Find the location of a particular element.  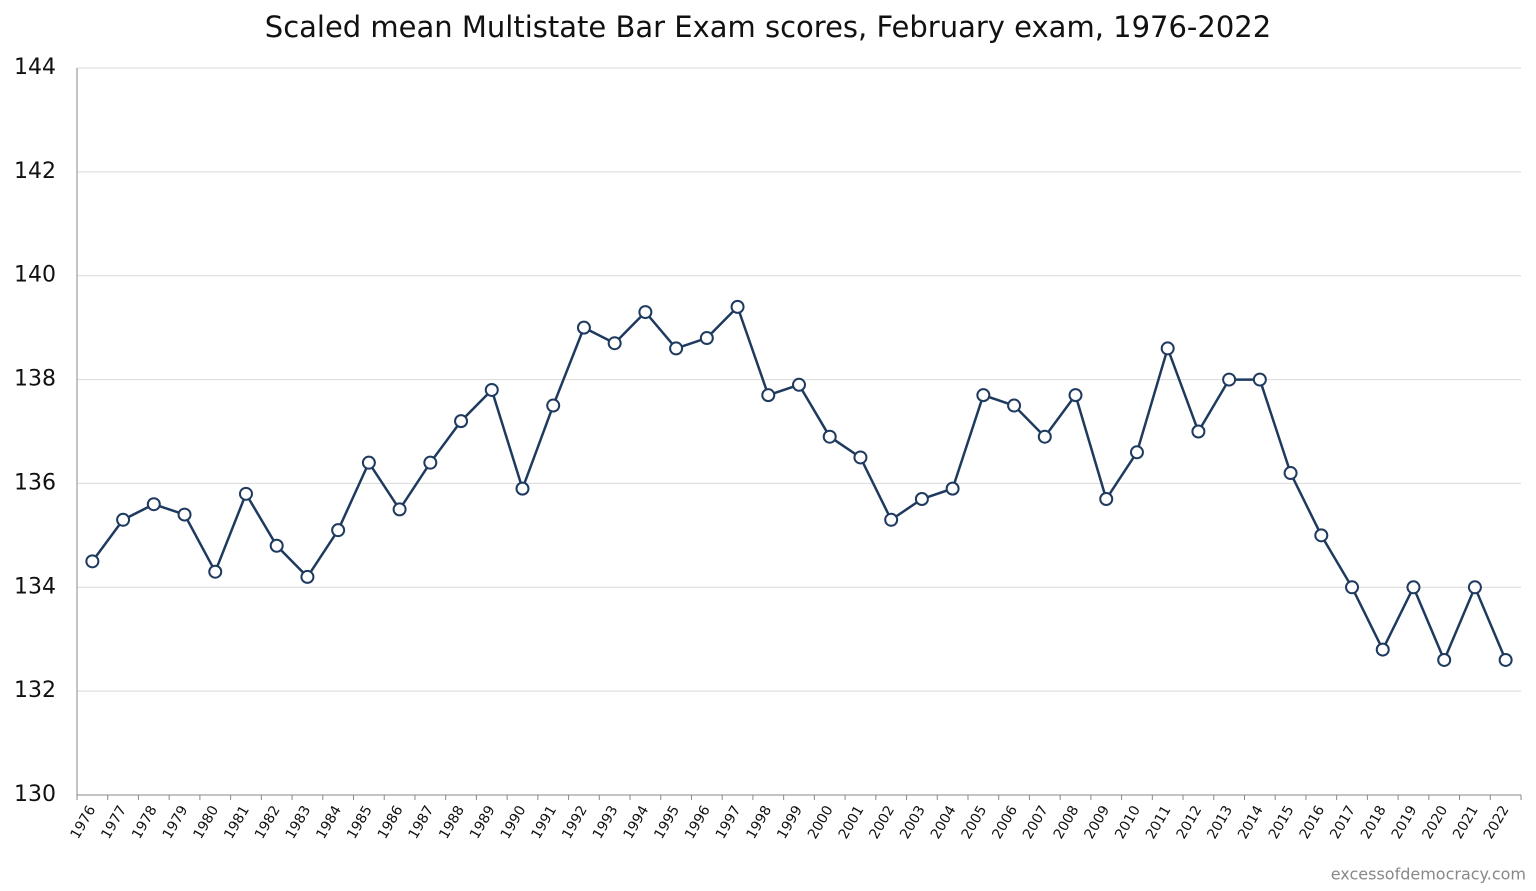

x-tick-label: 1994 is located at coordinates (637, 822).